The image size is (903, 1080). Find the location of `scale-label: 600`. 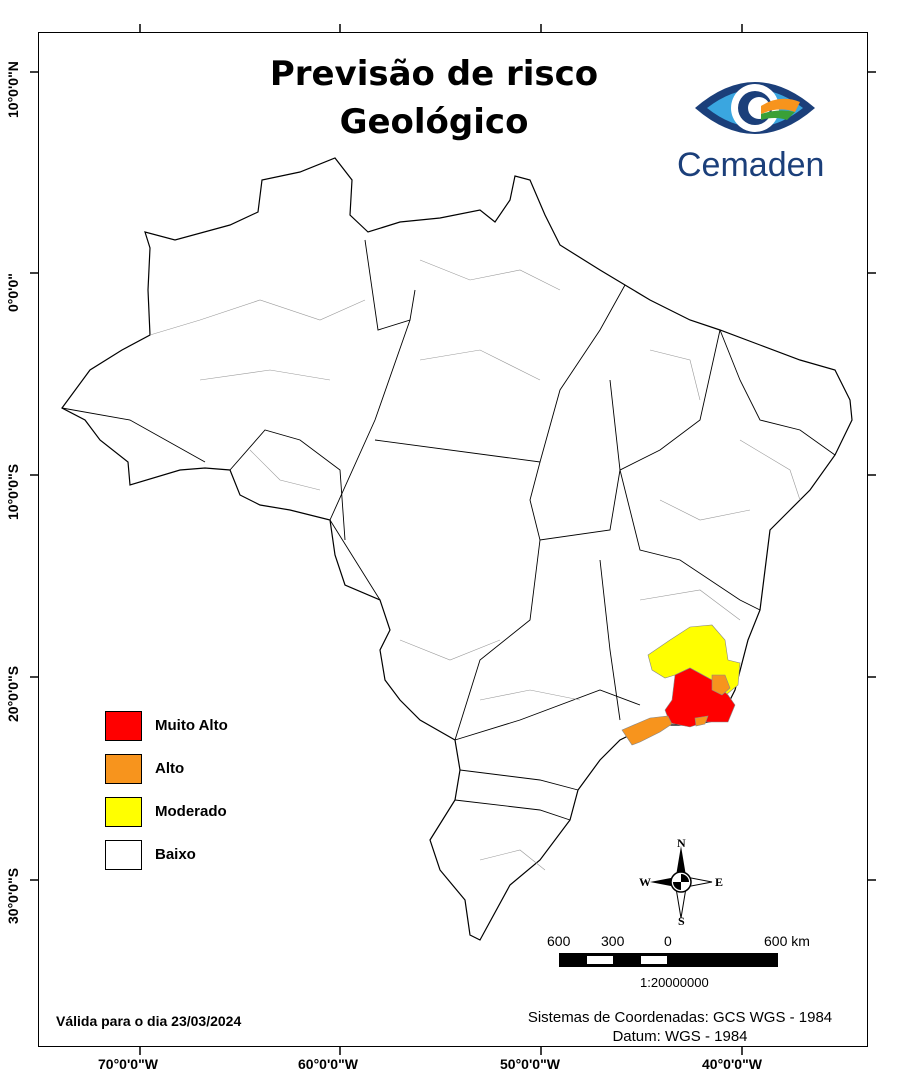

scale-label: 600 is located at coordinates (559, 941).